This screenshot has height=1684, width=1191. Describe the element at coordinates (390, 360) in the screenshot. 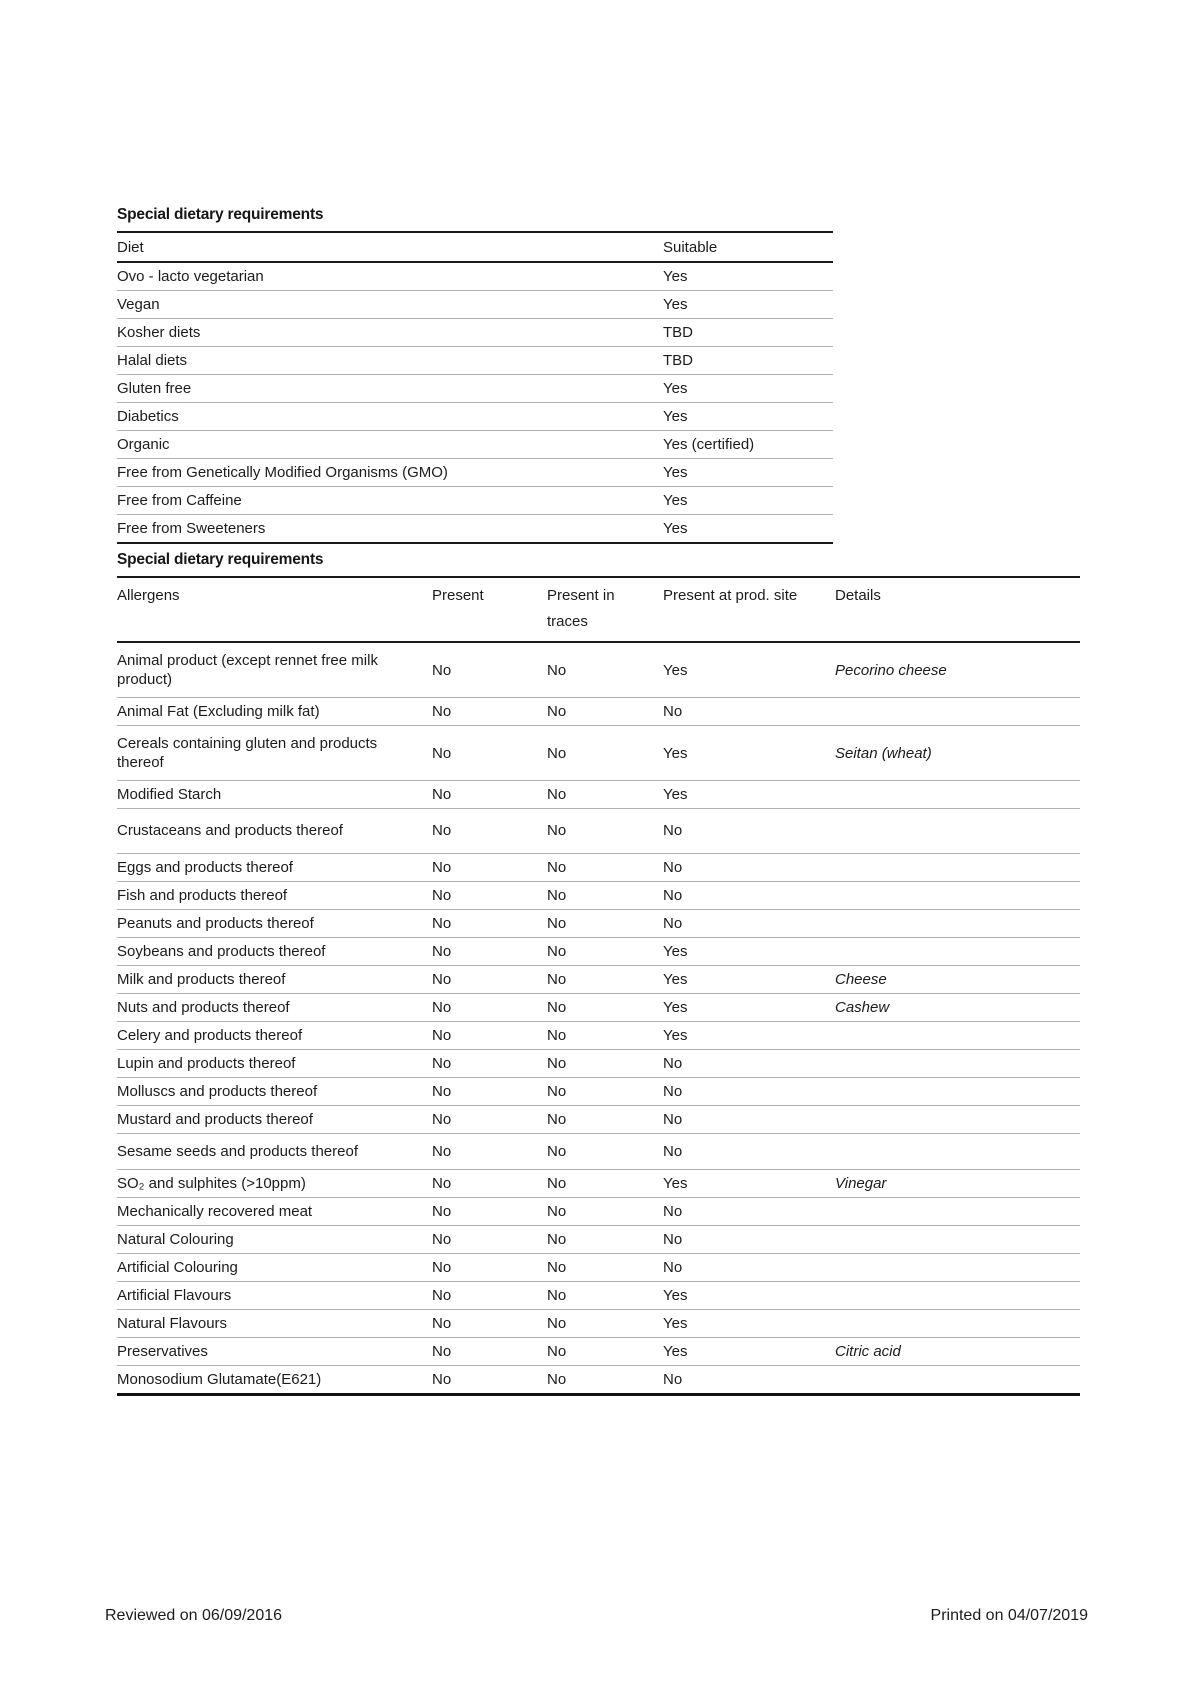

I see `diet-cell: Halal diets` at that location.